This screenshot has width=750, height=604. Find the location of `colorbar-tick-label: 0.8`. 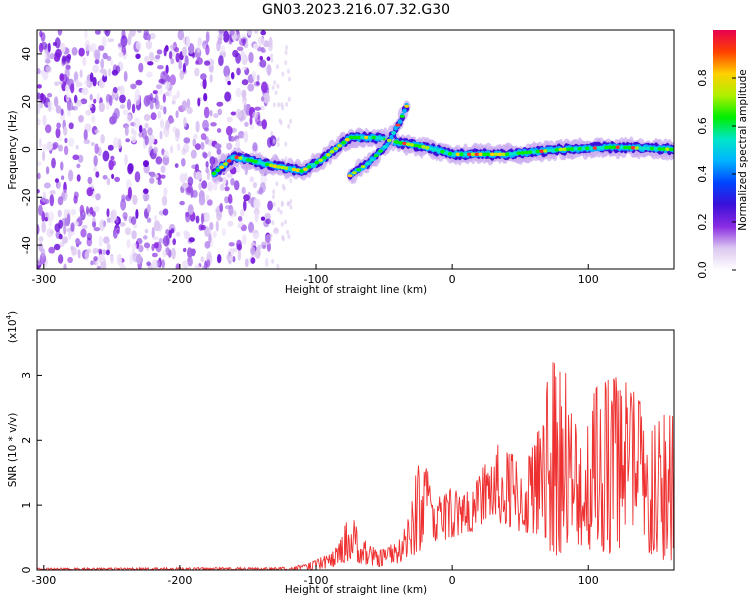

colorbar-tick-label: 0.8 is located at coordinates (702, 78).